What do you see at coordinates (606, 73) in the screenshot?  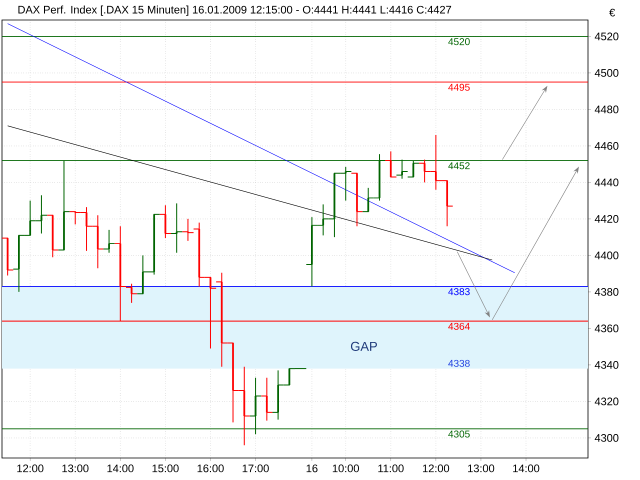 I see `y-tick-label: 4500` at bounding box center [606, 73].